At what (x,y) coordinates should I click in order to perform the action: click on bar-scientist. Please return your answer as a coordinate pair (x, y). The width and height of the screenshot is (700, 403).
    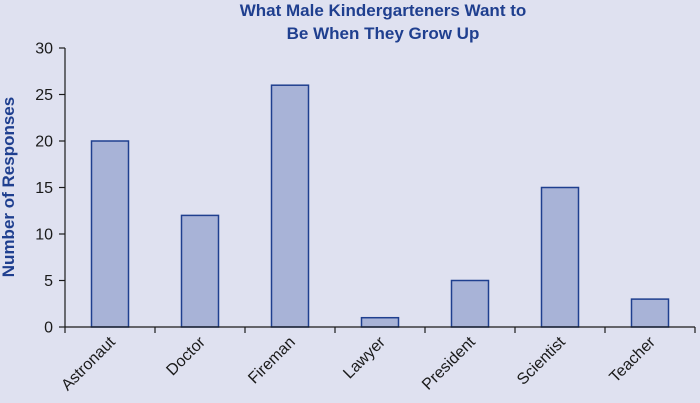
    Looking at the image, I should click on (560, 257).